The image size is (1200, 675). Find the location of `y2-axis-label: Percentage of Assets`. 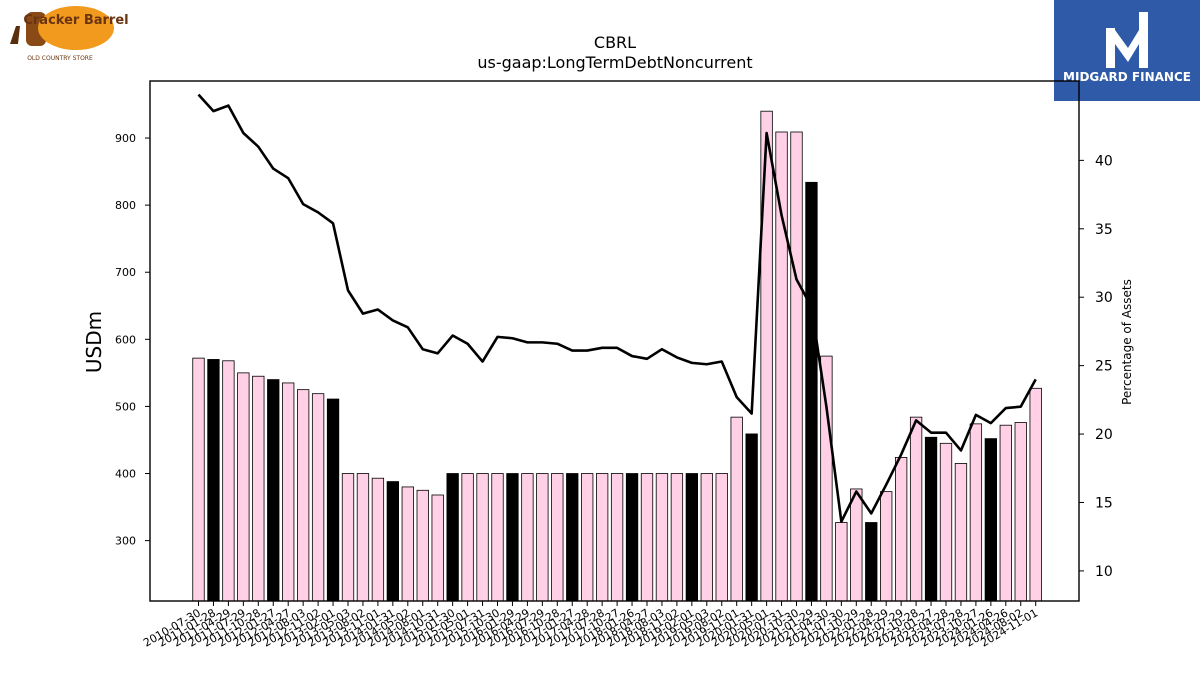

y2-axis-label: Percentage of Assets is located at coordinates (1127, 342).